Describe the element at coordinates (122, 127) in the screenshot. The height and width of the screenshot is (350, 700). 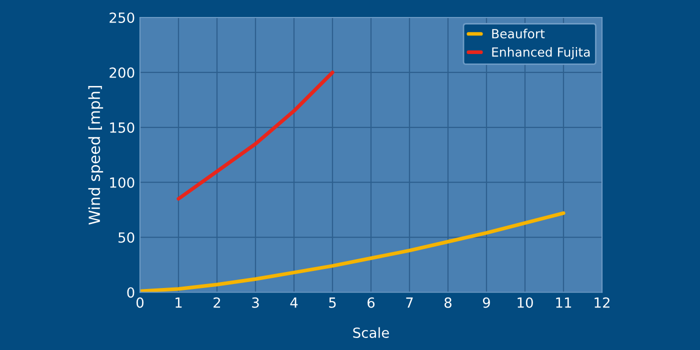
I see `y-tick-label: 150` at that location.